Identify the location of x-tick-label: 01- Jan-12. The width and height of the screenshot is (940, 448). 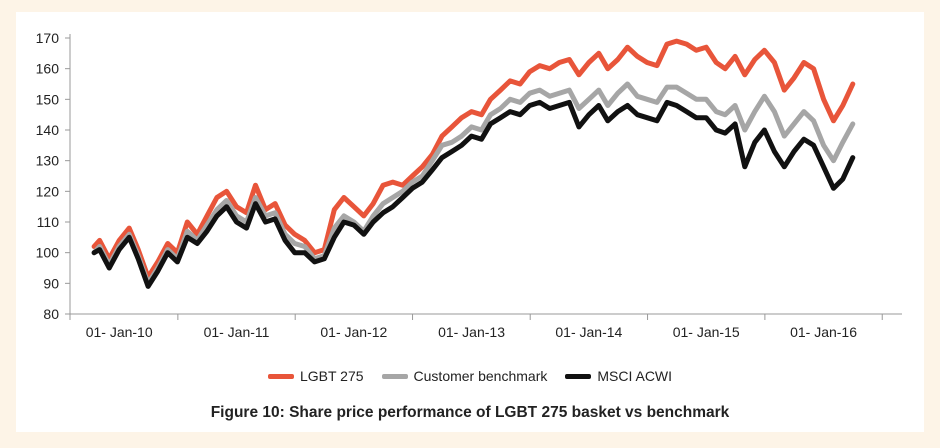
(353, 332).